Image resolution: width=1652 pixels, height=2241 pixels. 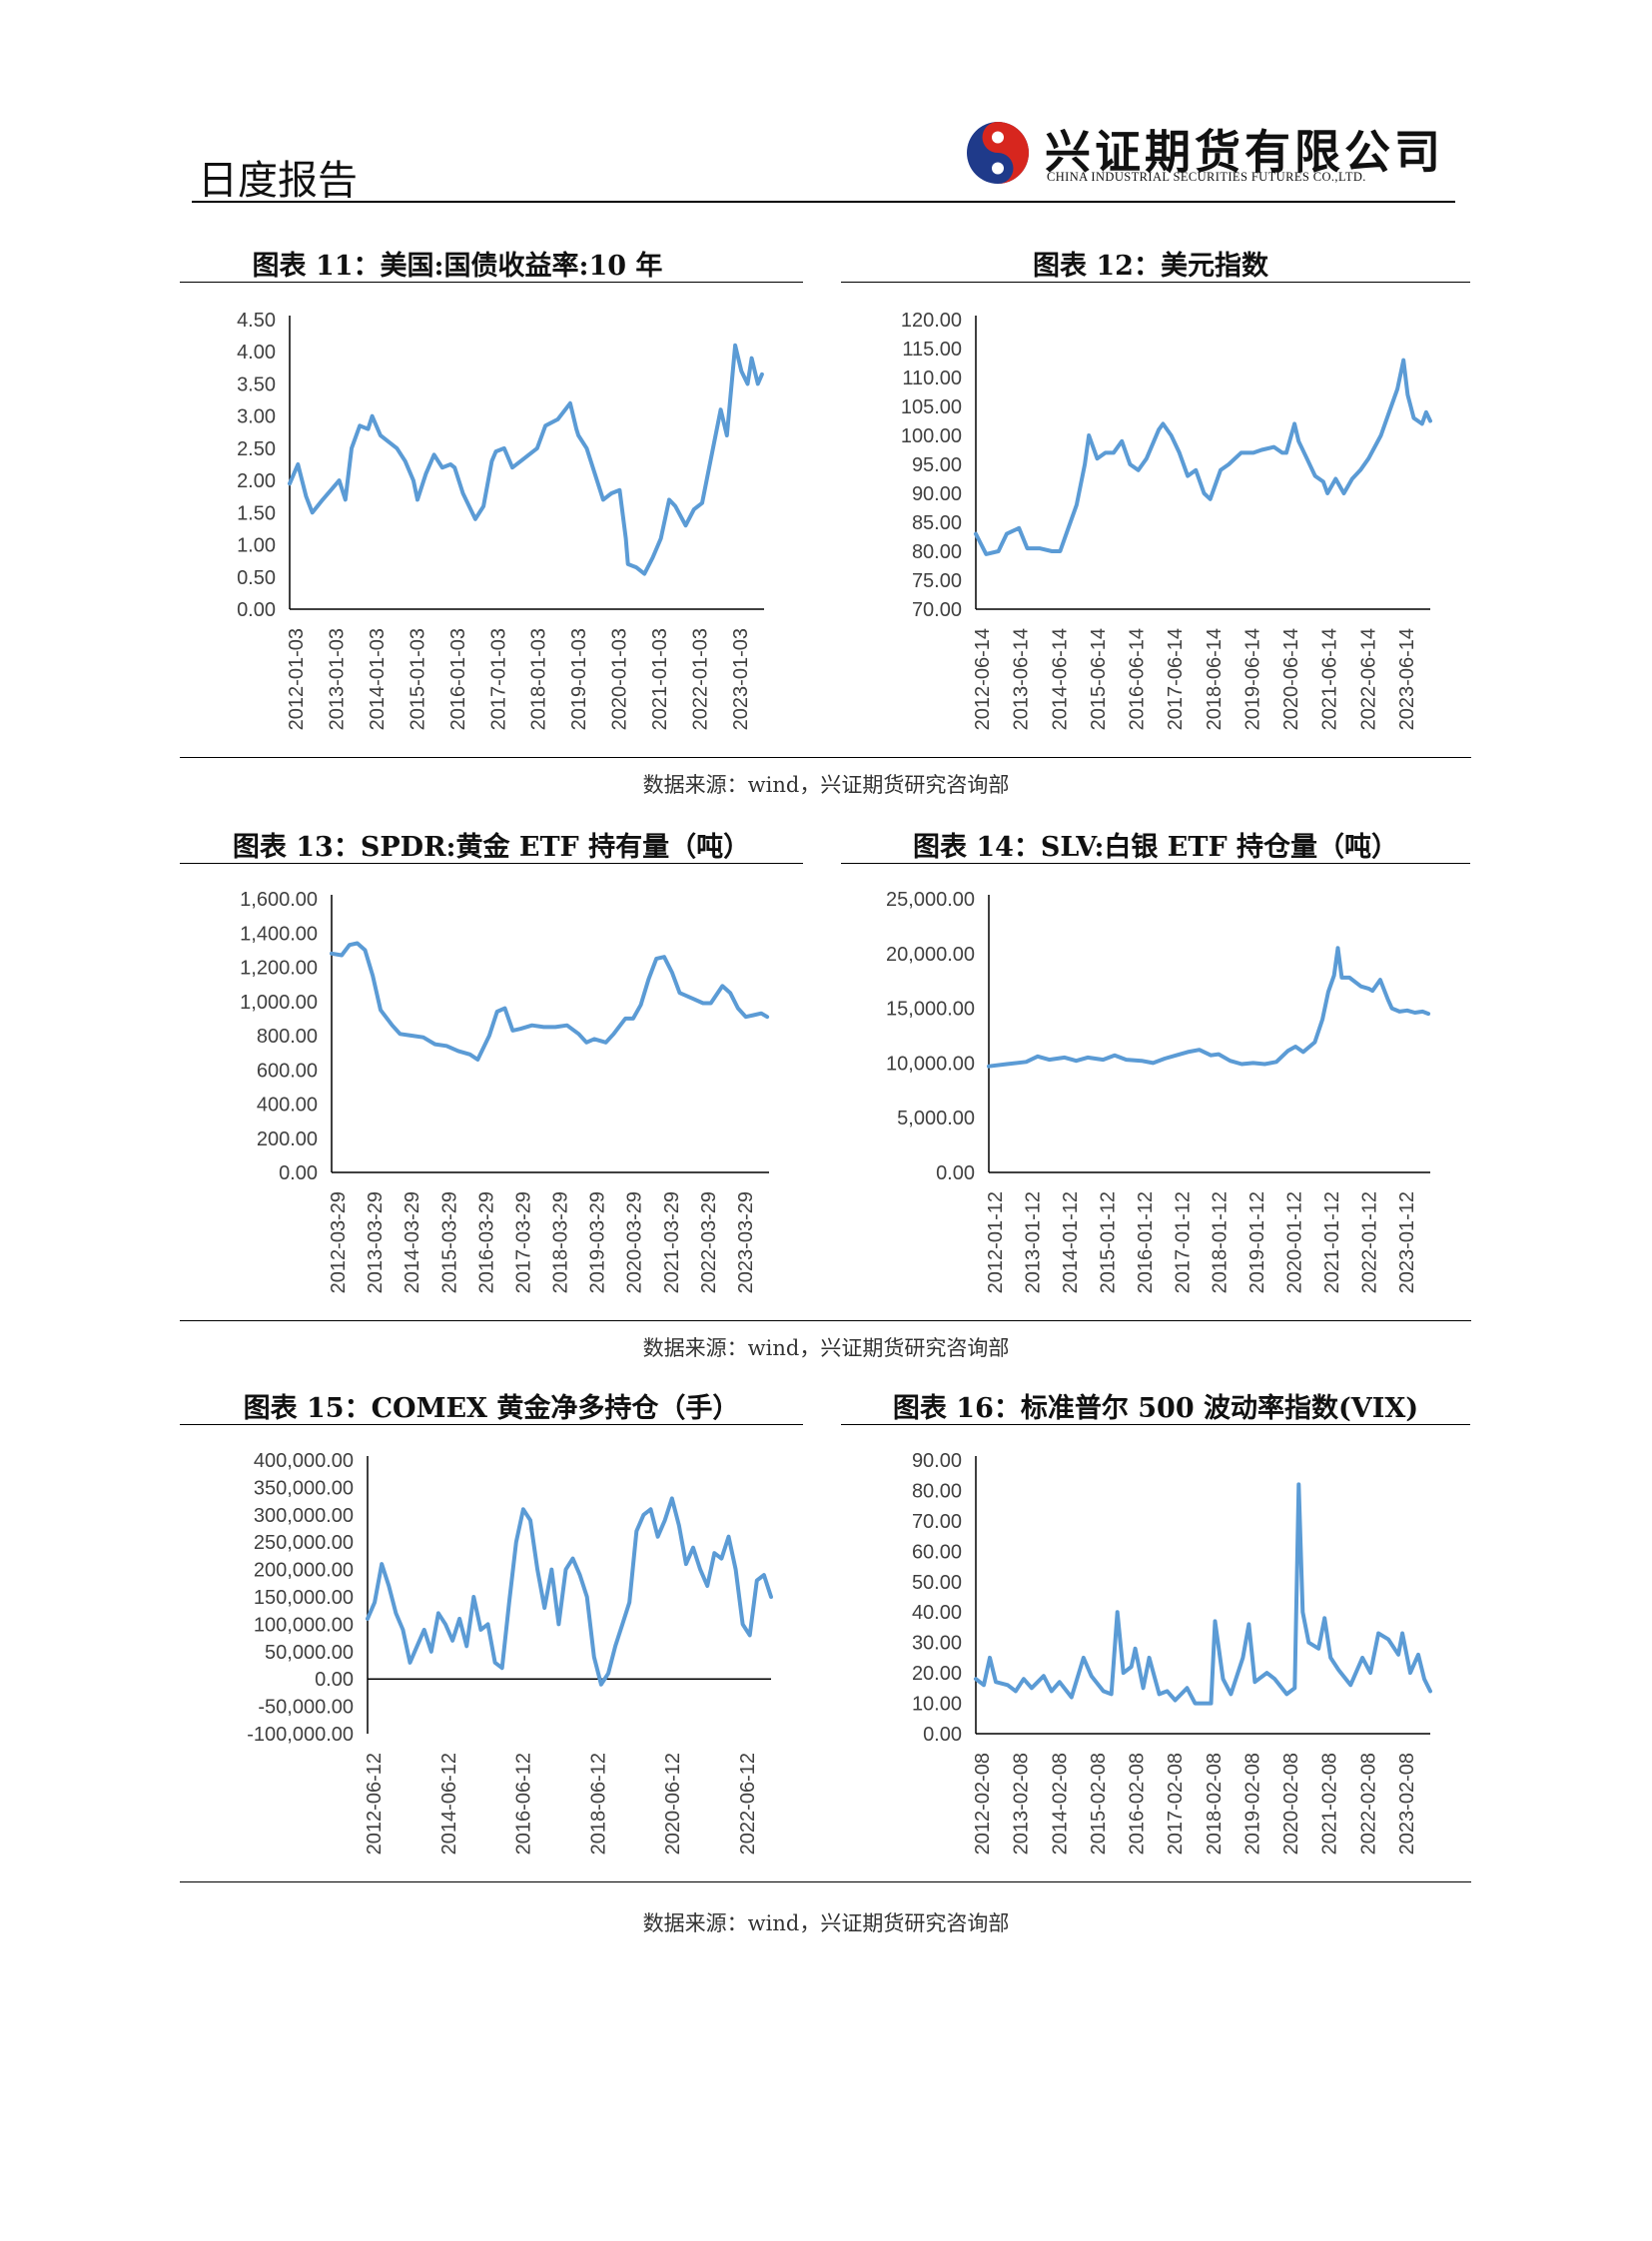 What do you see at coordinates (1407, 1242) in the screenshot?
I see `x-tick-label: 2023-01-12` at bounding box center [1407, 1242].